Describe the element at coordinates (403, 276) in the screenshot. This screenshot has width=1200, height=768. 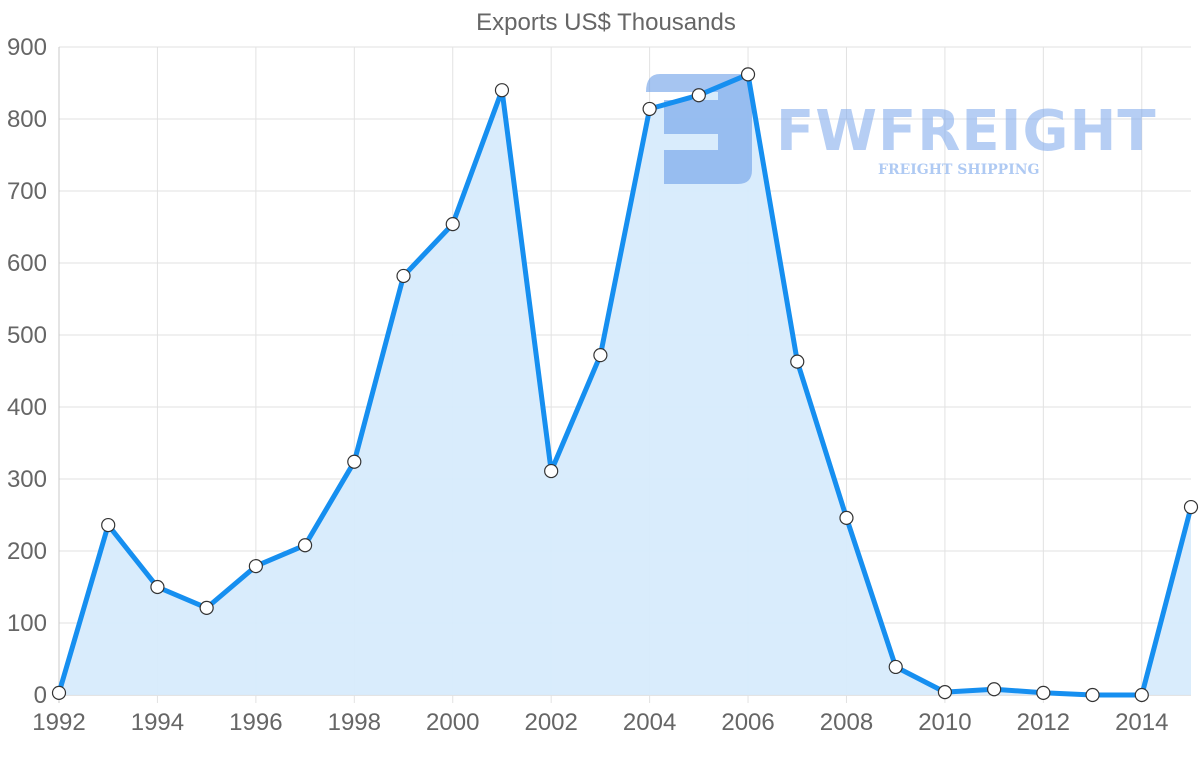
I see `data-point: 1999: 582` at that location.